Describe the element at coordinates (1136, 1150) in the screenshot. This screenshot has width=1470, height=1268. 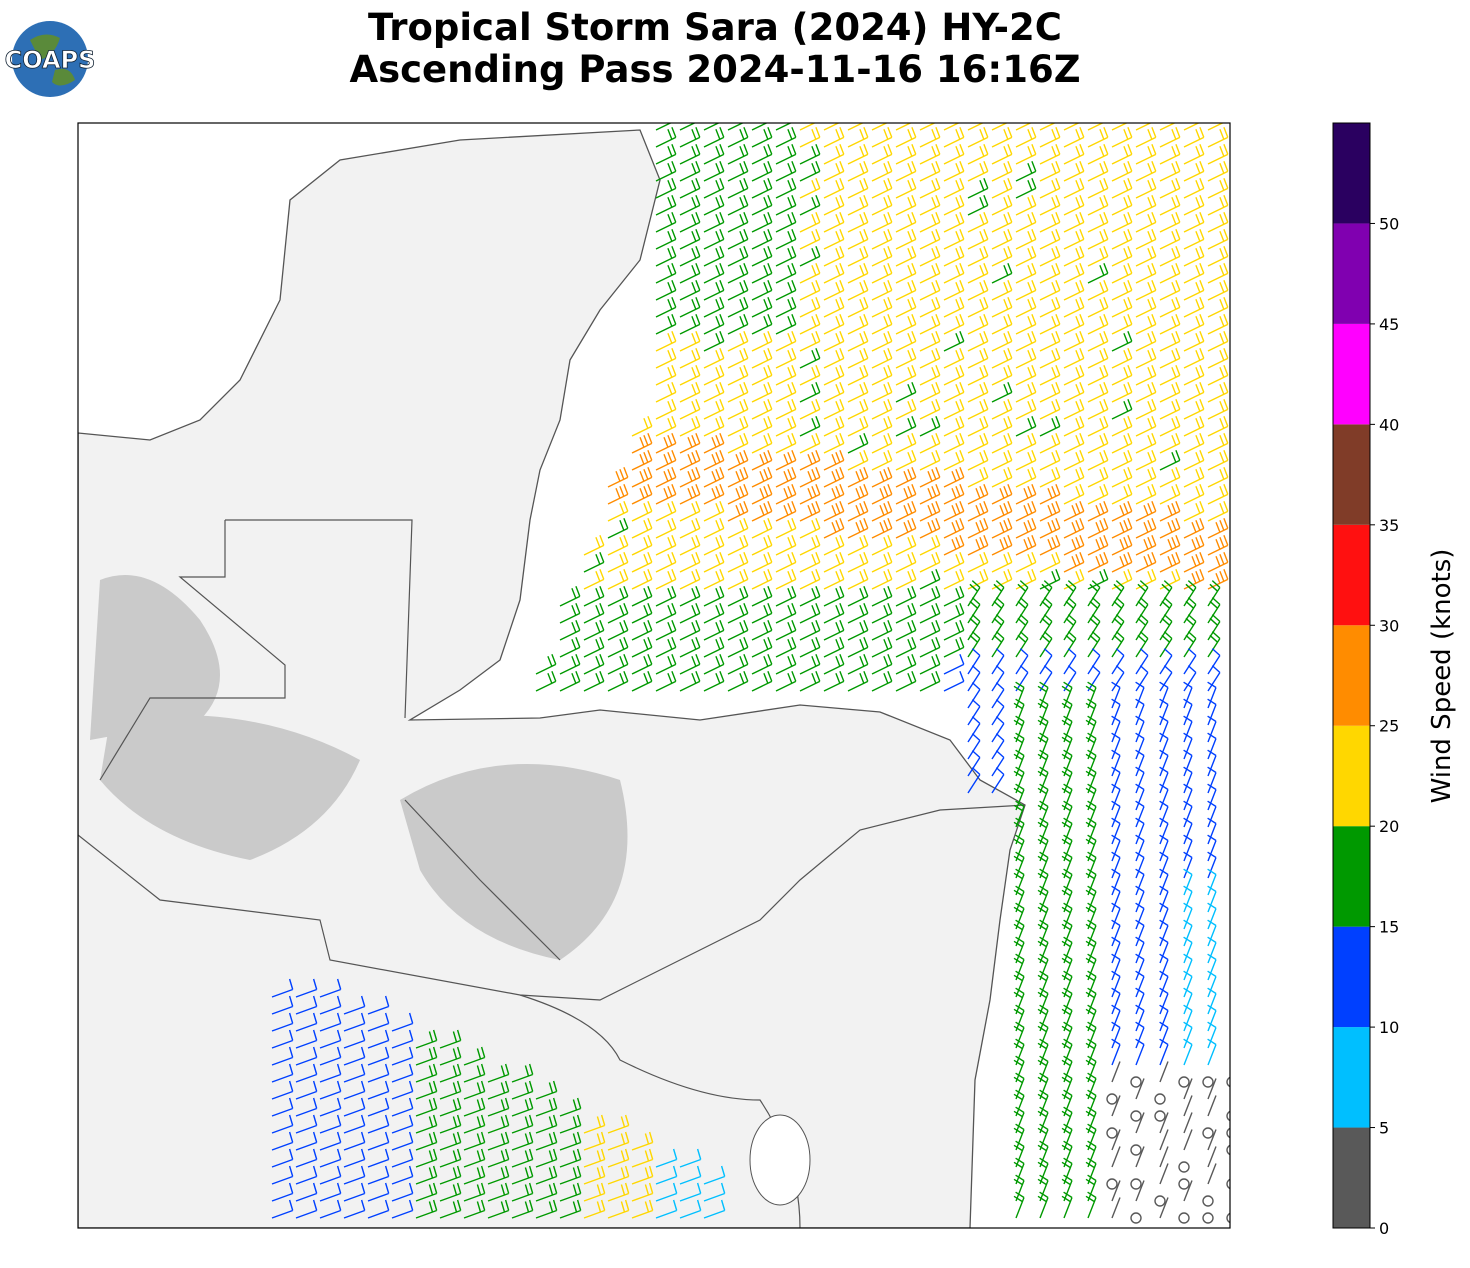
I see `calm-marker` at that location.